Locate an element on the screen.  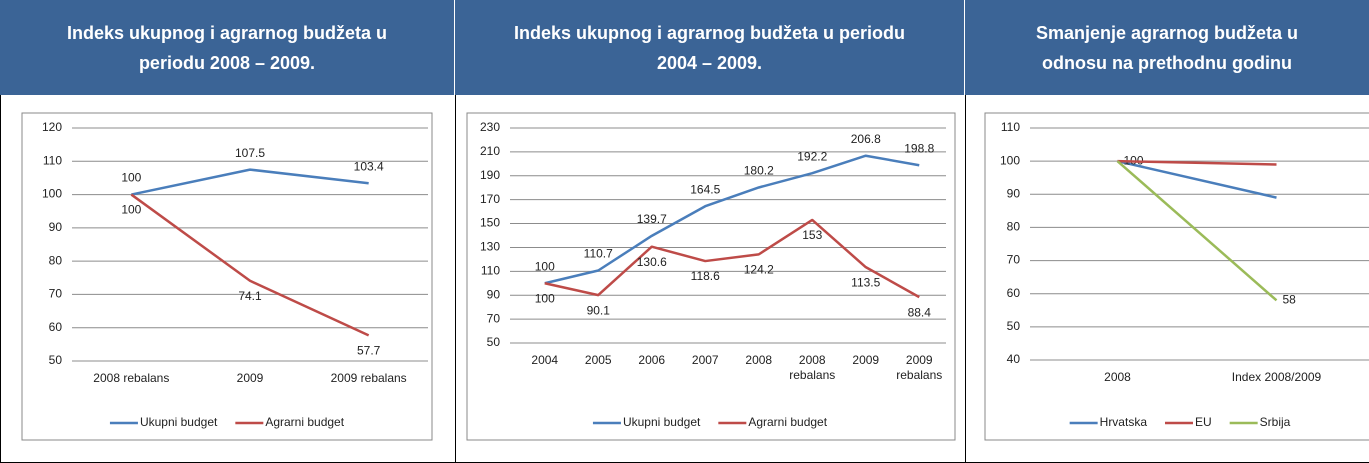
x-tick-label: 2006 is located at coordinates (651, 360).